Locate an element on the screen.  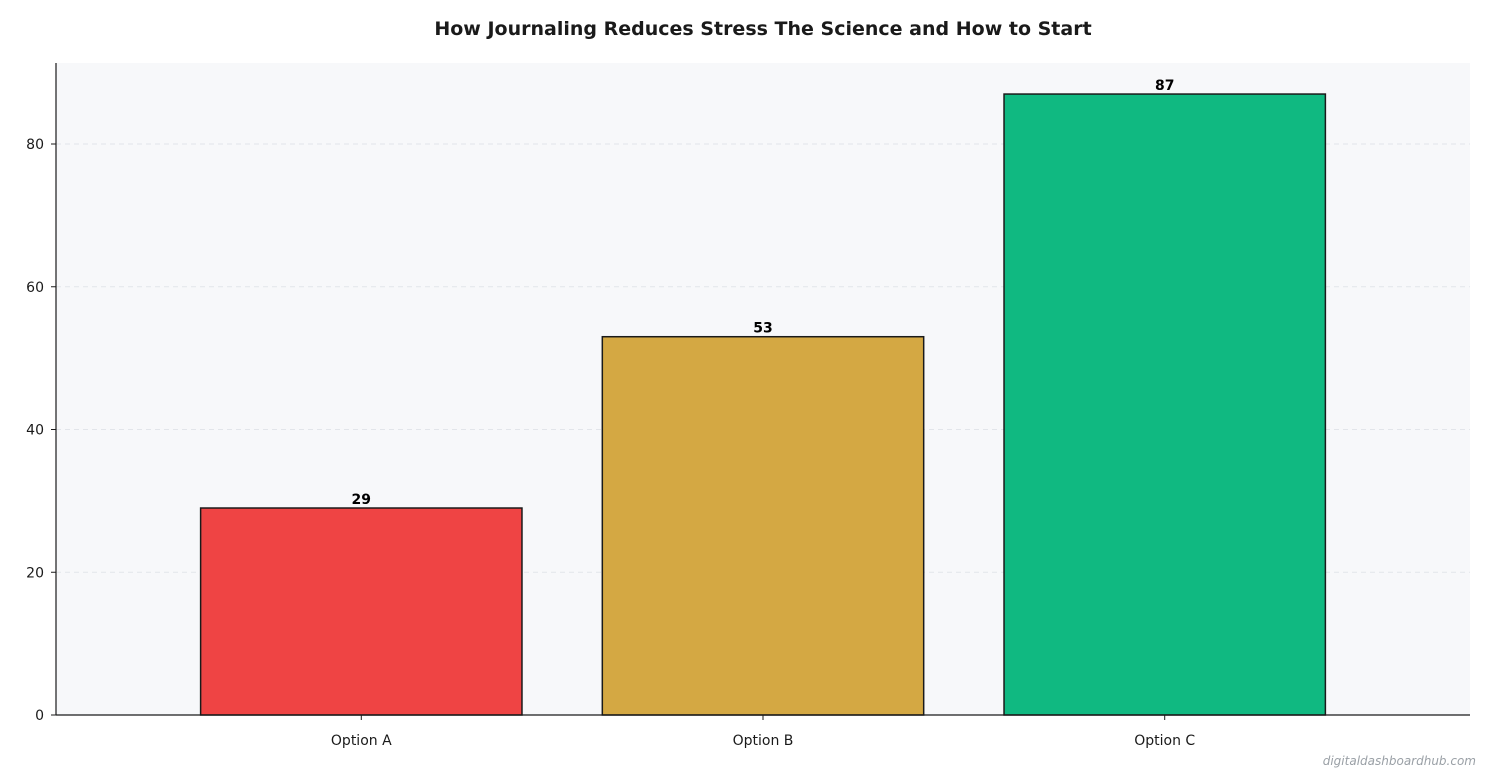
x-tick-label: Option A is located at coordinates (361, 741).